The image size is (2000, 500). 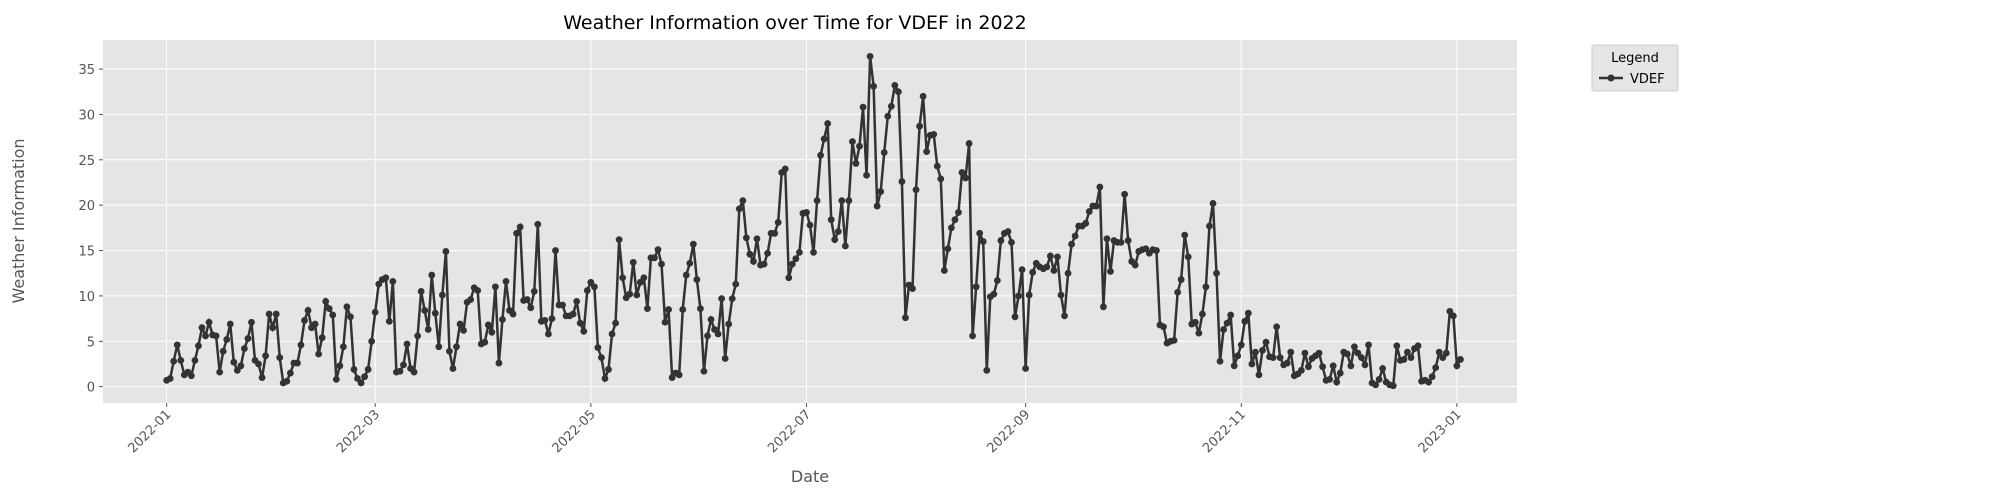 What do you see at coordinates (574, 431) in the screenshot?
I see `x-tick-label: 2022-05` at bounding box center [574, 431].